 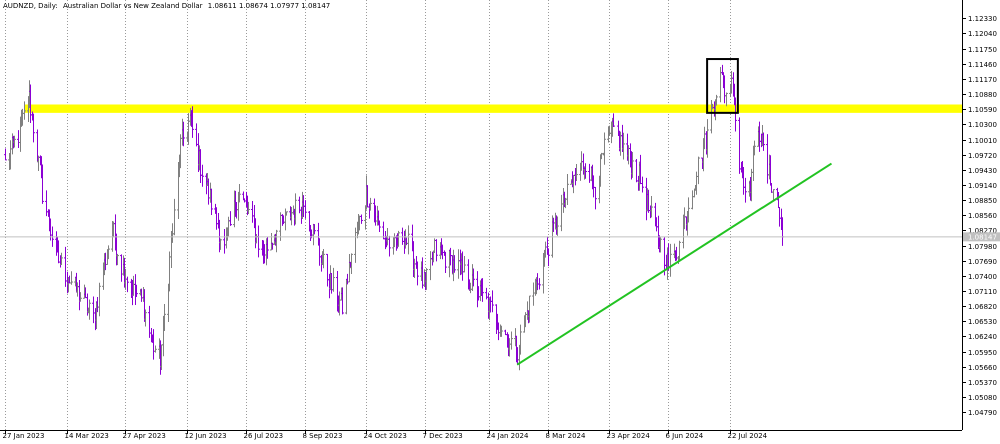 What do you see at coordinates (982, 368) in the screenshot?
I see `y-tick-label: 1.05660` at bounding box center [982, 368].